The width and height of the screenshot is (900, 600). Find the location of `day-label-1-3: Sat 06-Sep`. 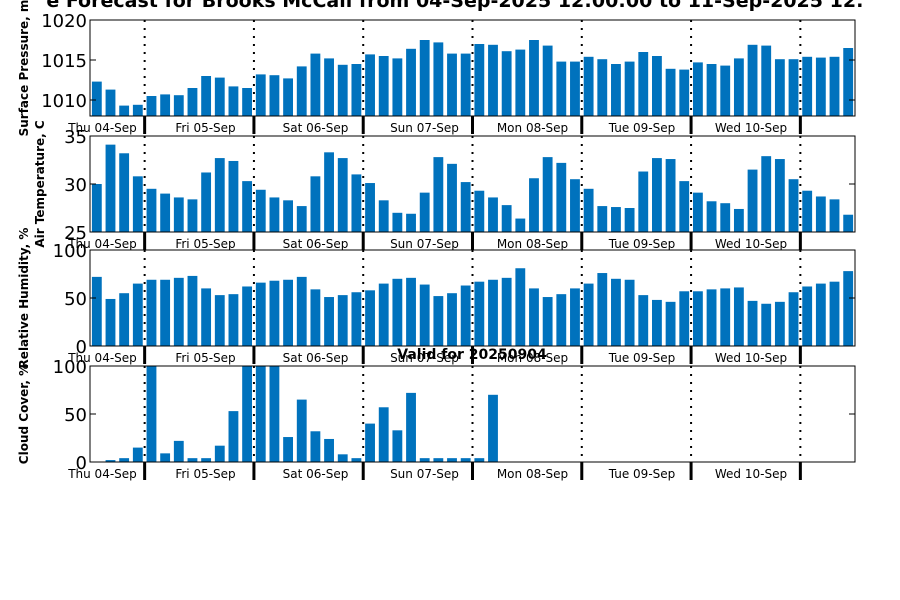

day-label-1-3: Sat 06-Sep is located at coordinates (316, 128).